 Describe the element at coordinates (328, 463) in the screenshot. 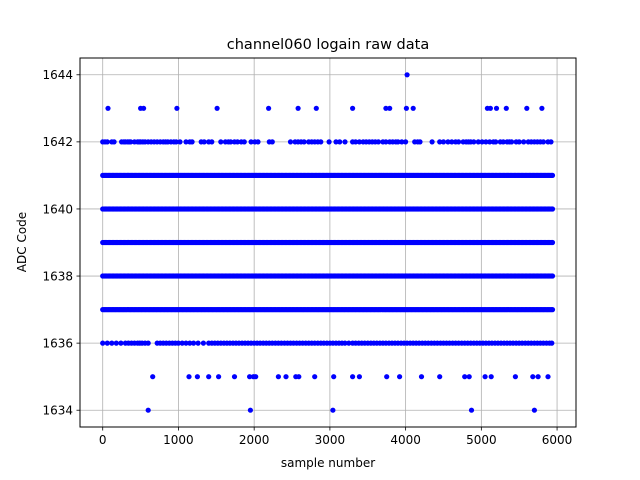

I see `x-axis-label: sample number` at that location.